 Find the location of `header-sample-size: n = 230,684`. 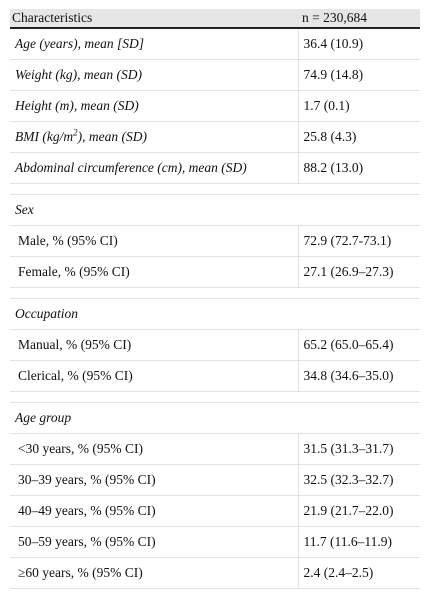

header-sample-size: n = 230,684 is located at coordinates (359, 19).